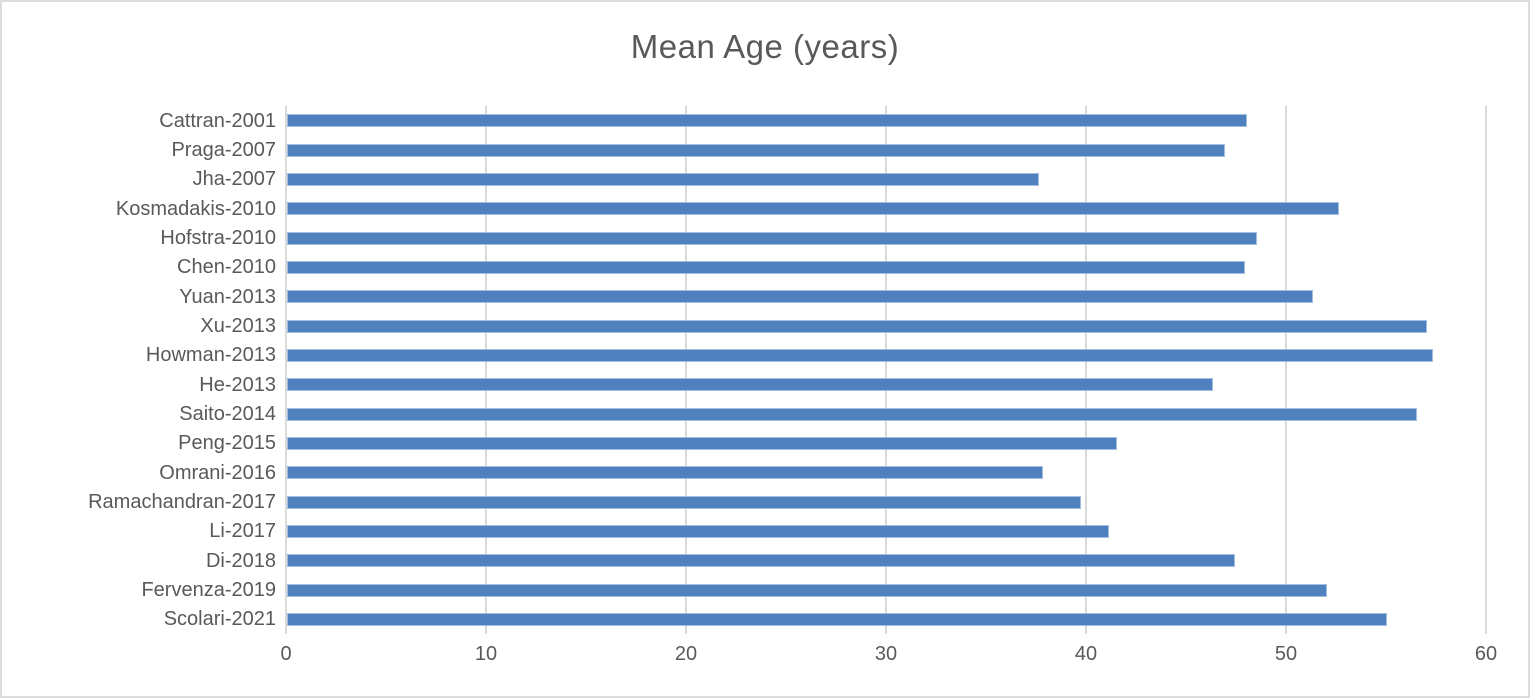  What do you see at coordinates (766, 267) in the screenshot?
I see `bar-chen-2010` at bounding box center [766, 267].